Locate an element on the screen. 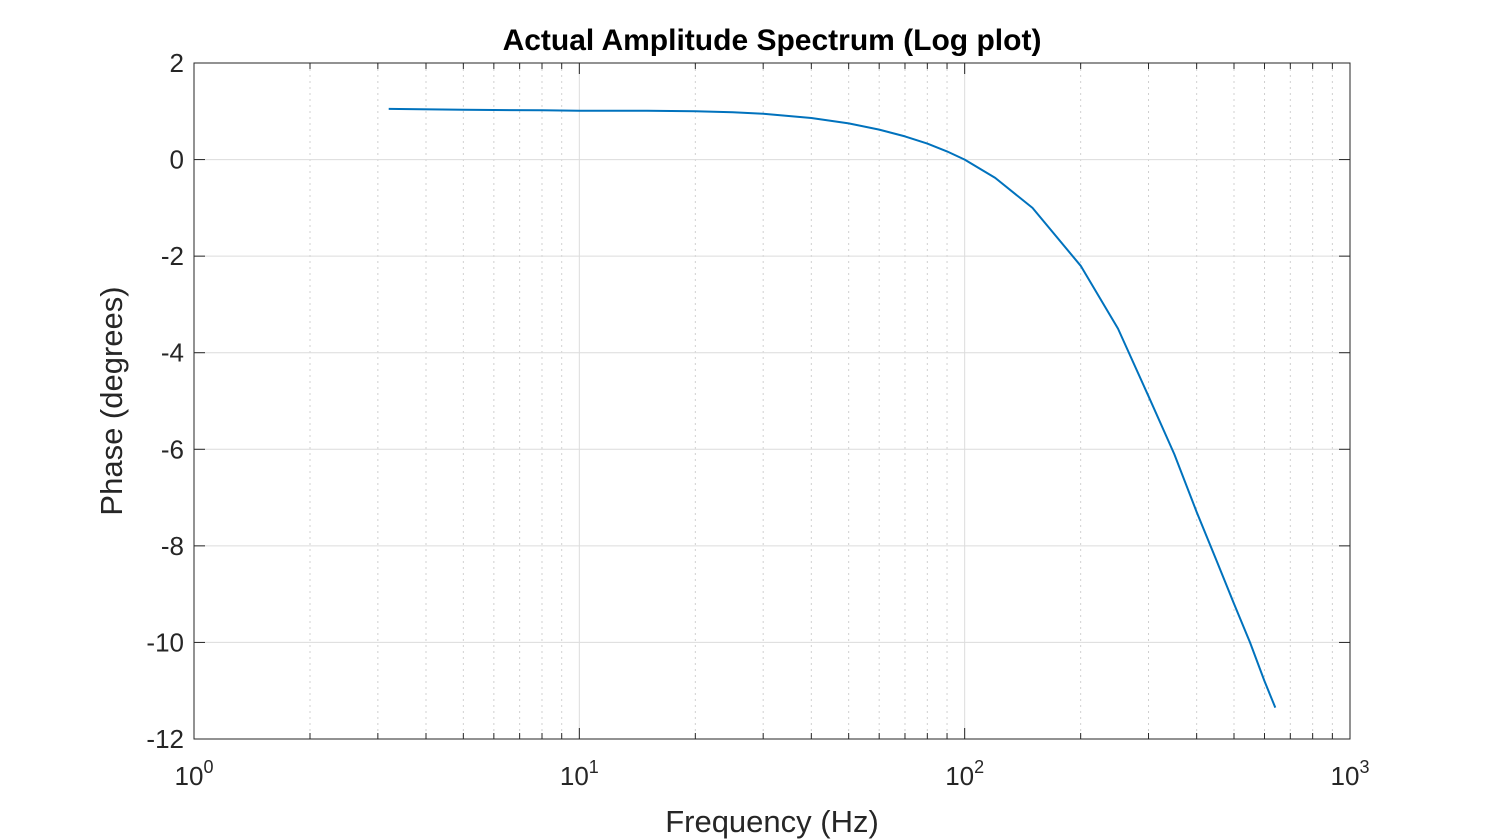 The image size is (1492, 840). x-tick-label: 10² is located at coordinates (964, 774).